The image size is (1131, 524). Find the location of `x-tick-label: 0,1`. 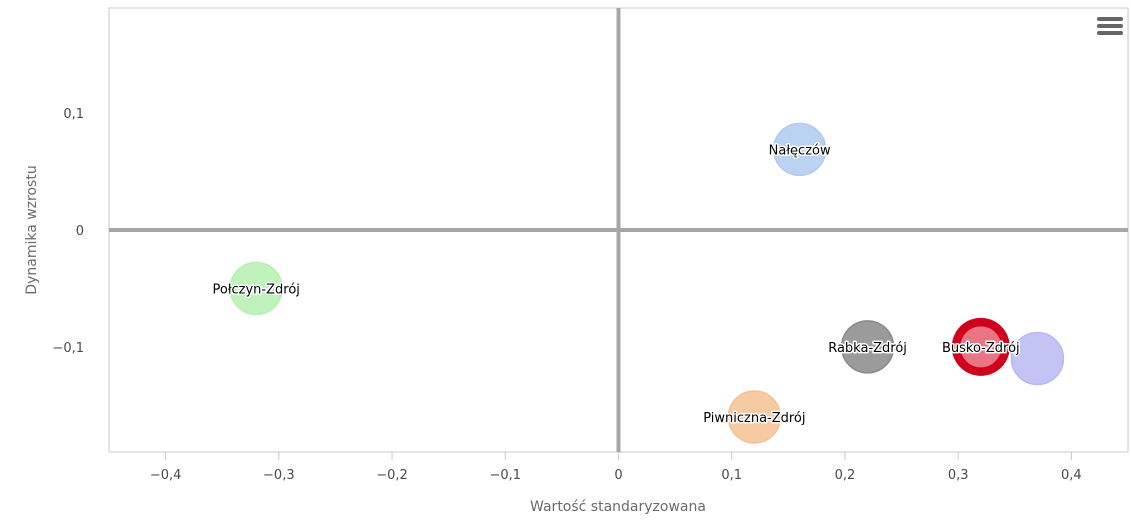

x-tick-label: 0,1 is located at coordinates (731, 475).